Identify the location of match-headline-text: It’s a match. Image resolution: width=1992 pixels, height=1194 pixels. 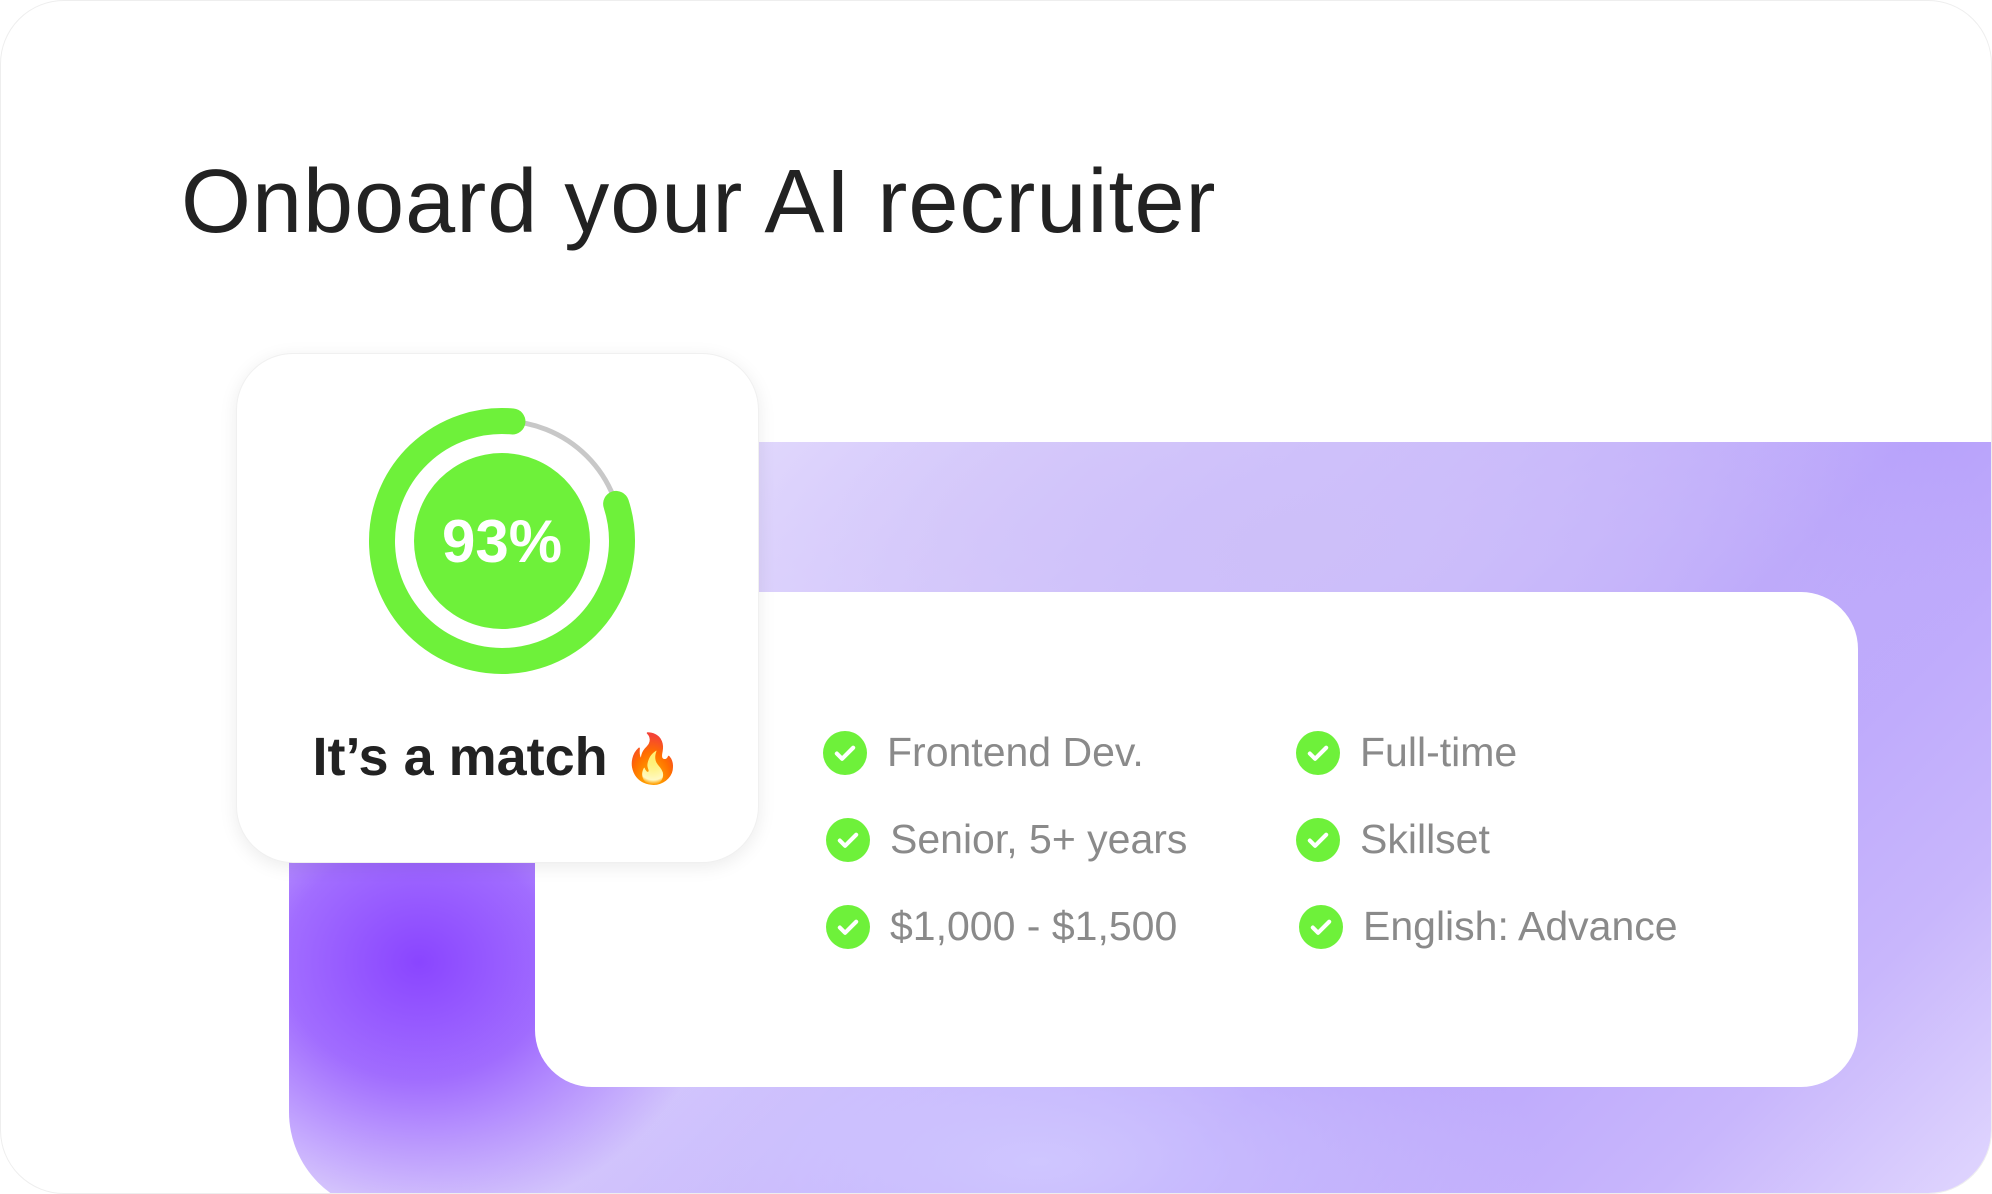
(460, 757).